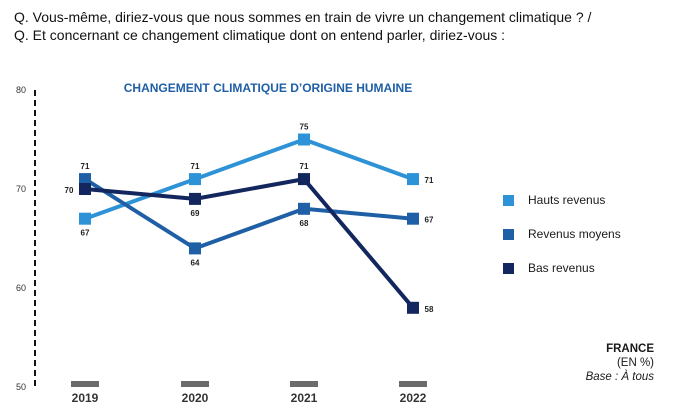  What do you see at coordinates (69, 190) in the screenshot?
I see `data-label: 70` at bounding box center [69, 190].